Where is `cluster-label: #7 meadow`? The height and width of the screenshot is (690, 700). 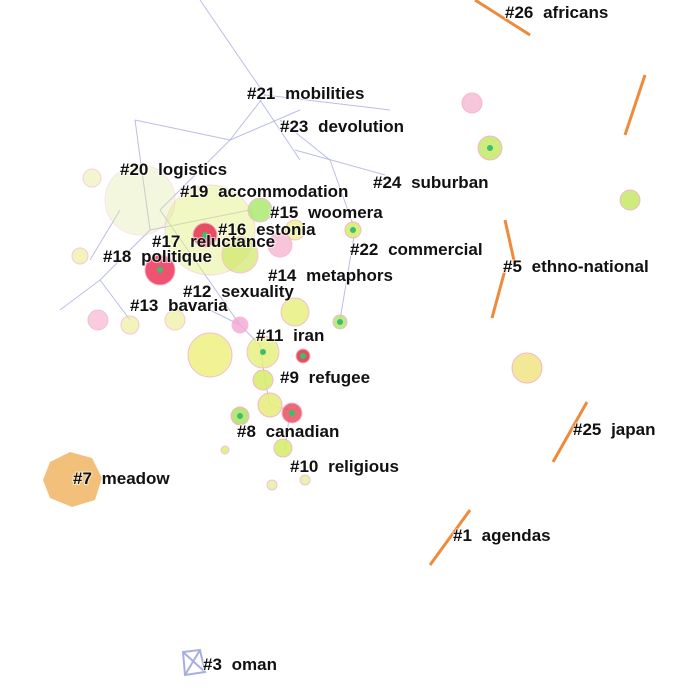
cluster-label: #7 meadow is located at coordinates (121, 478).